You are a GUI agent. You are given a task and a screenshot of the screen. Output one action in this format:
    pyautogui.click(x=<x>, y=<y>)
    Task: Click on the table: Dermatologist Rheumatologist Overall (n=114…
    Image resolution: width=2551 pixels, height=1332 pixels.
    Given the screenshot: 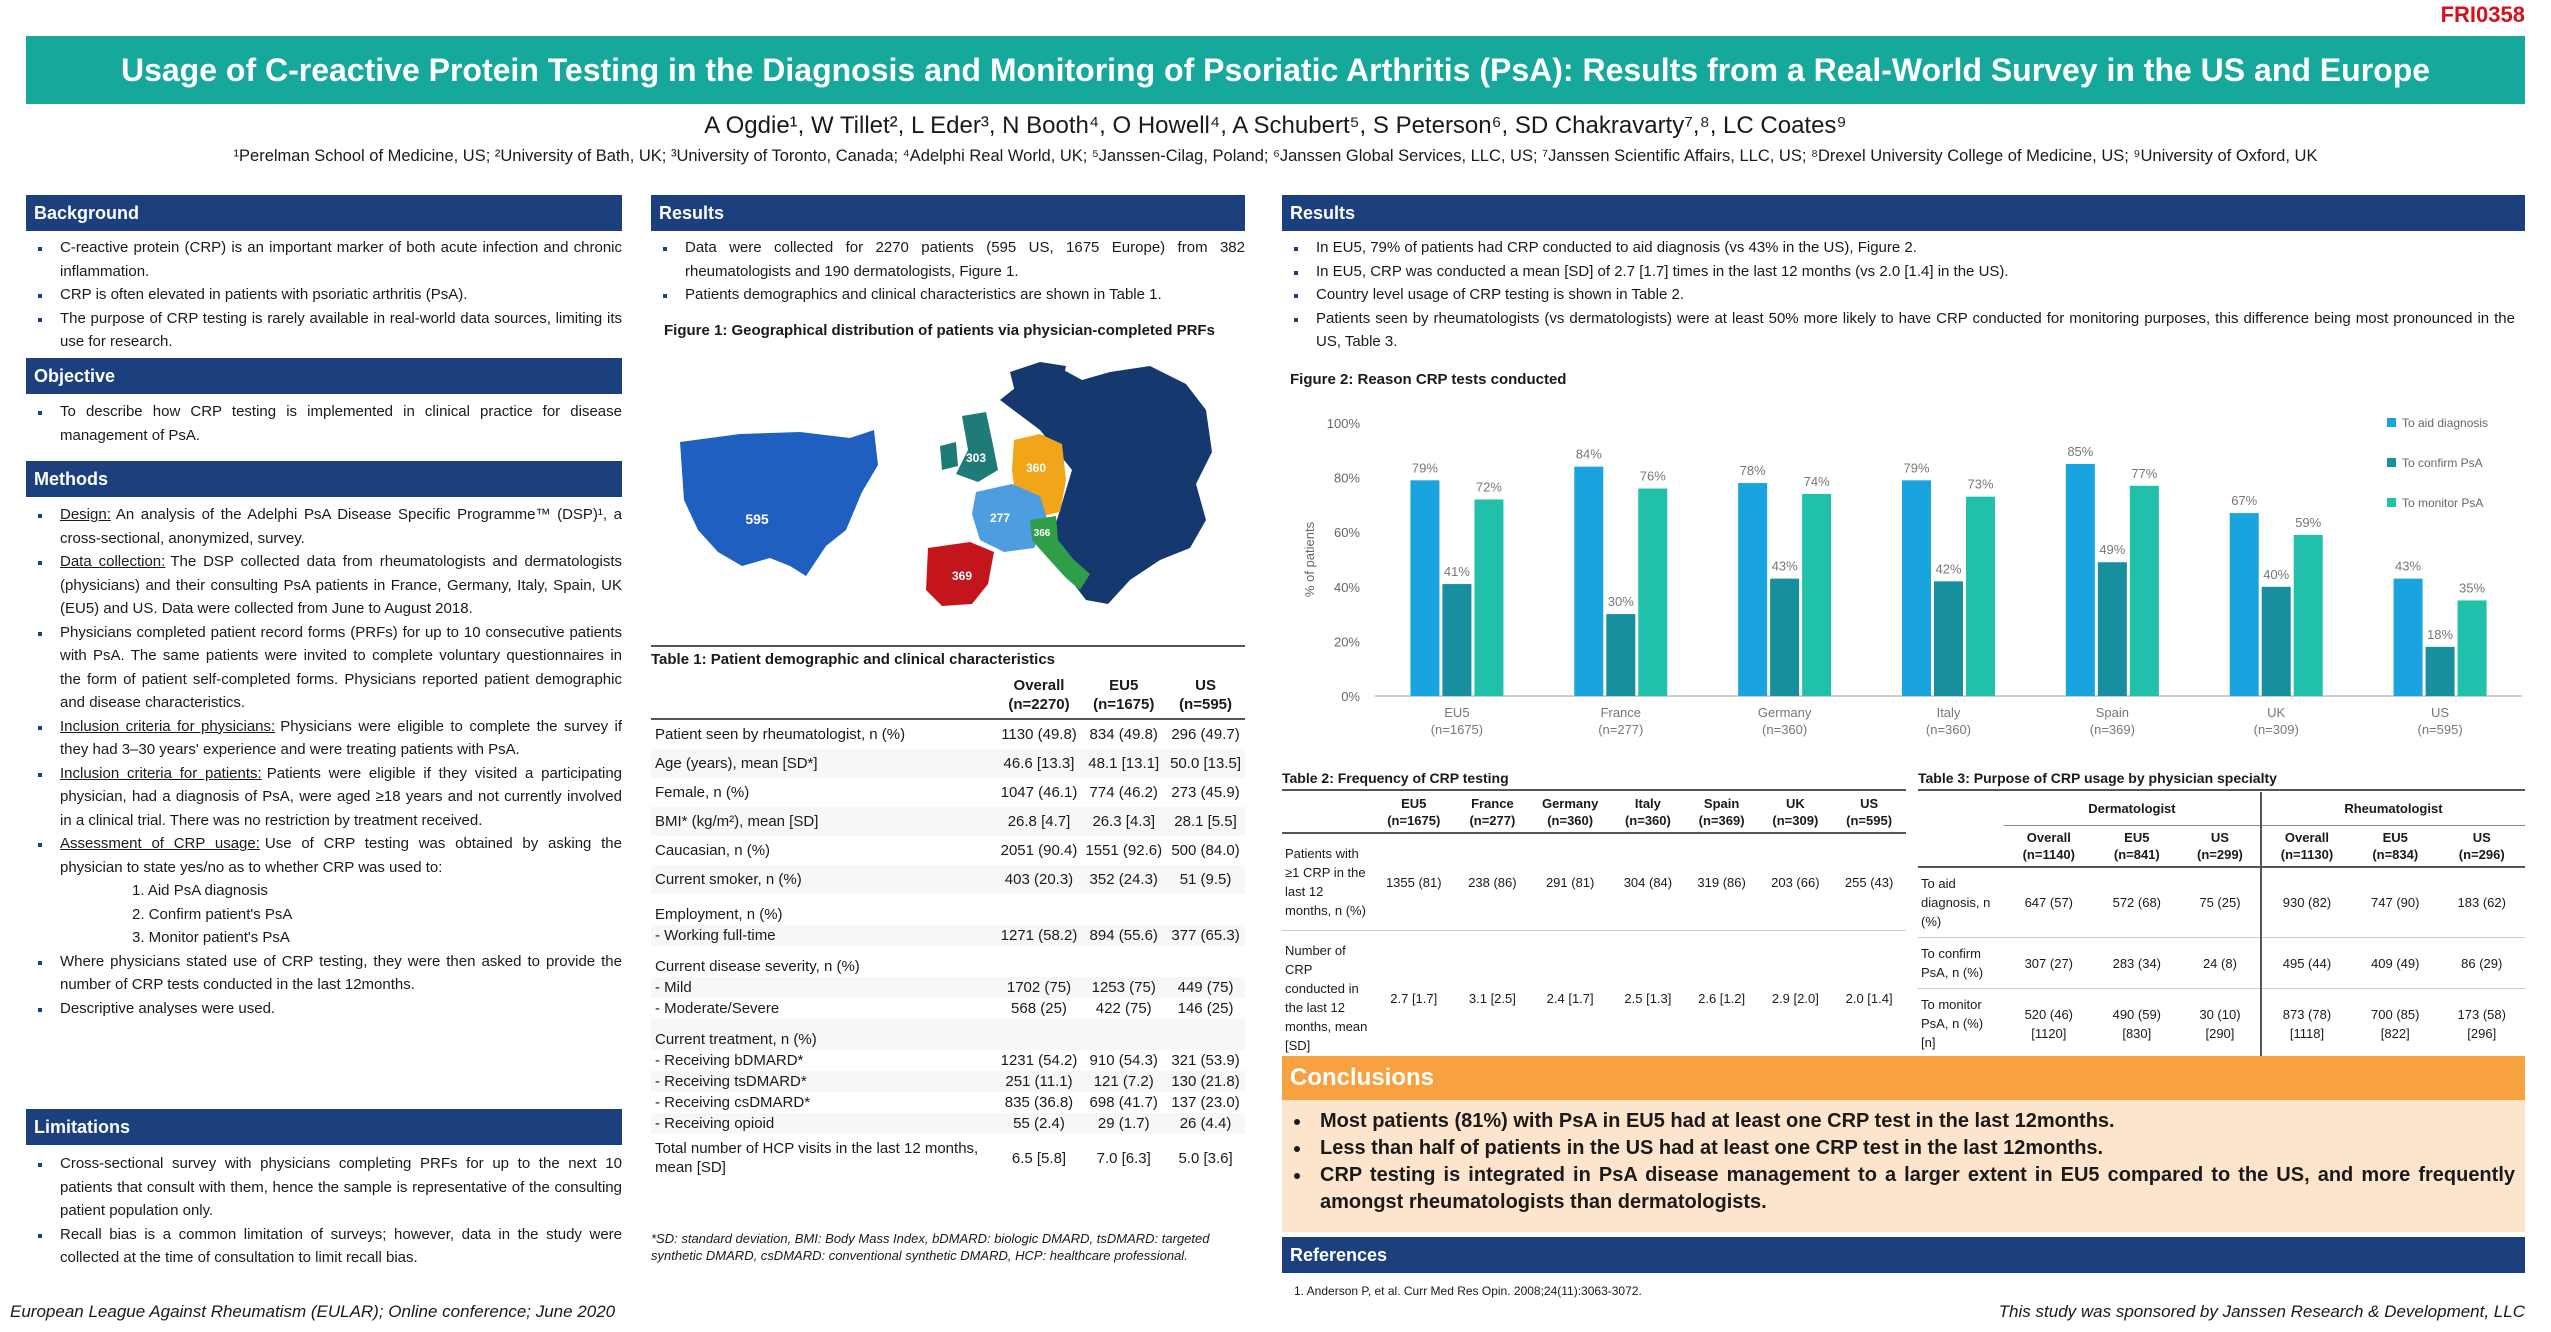 What is the action you would take?
    pyautogui.click(x=2221, y=925)
    